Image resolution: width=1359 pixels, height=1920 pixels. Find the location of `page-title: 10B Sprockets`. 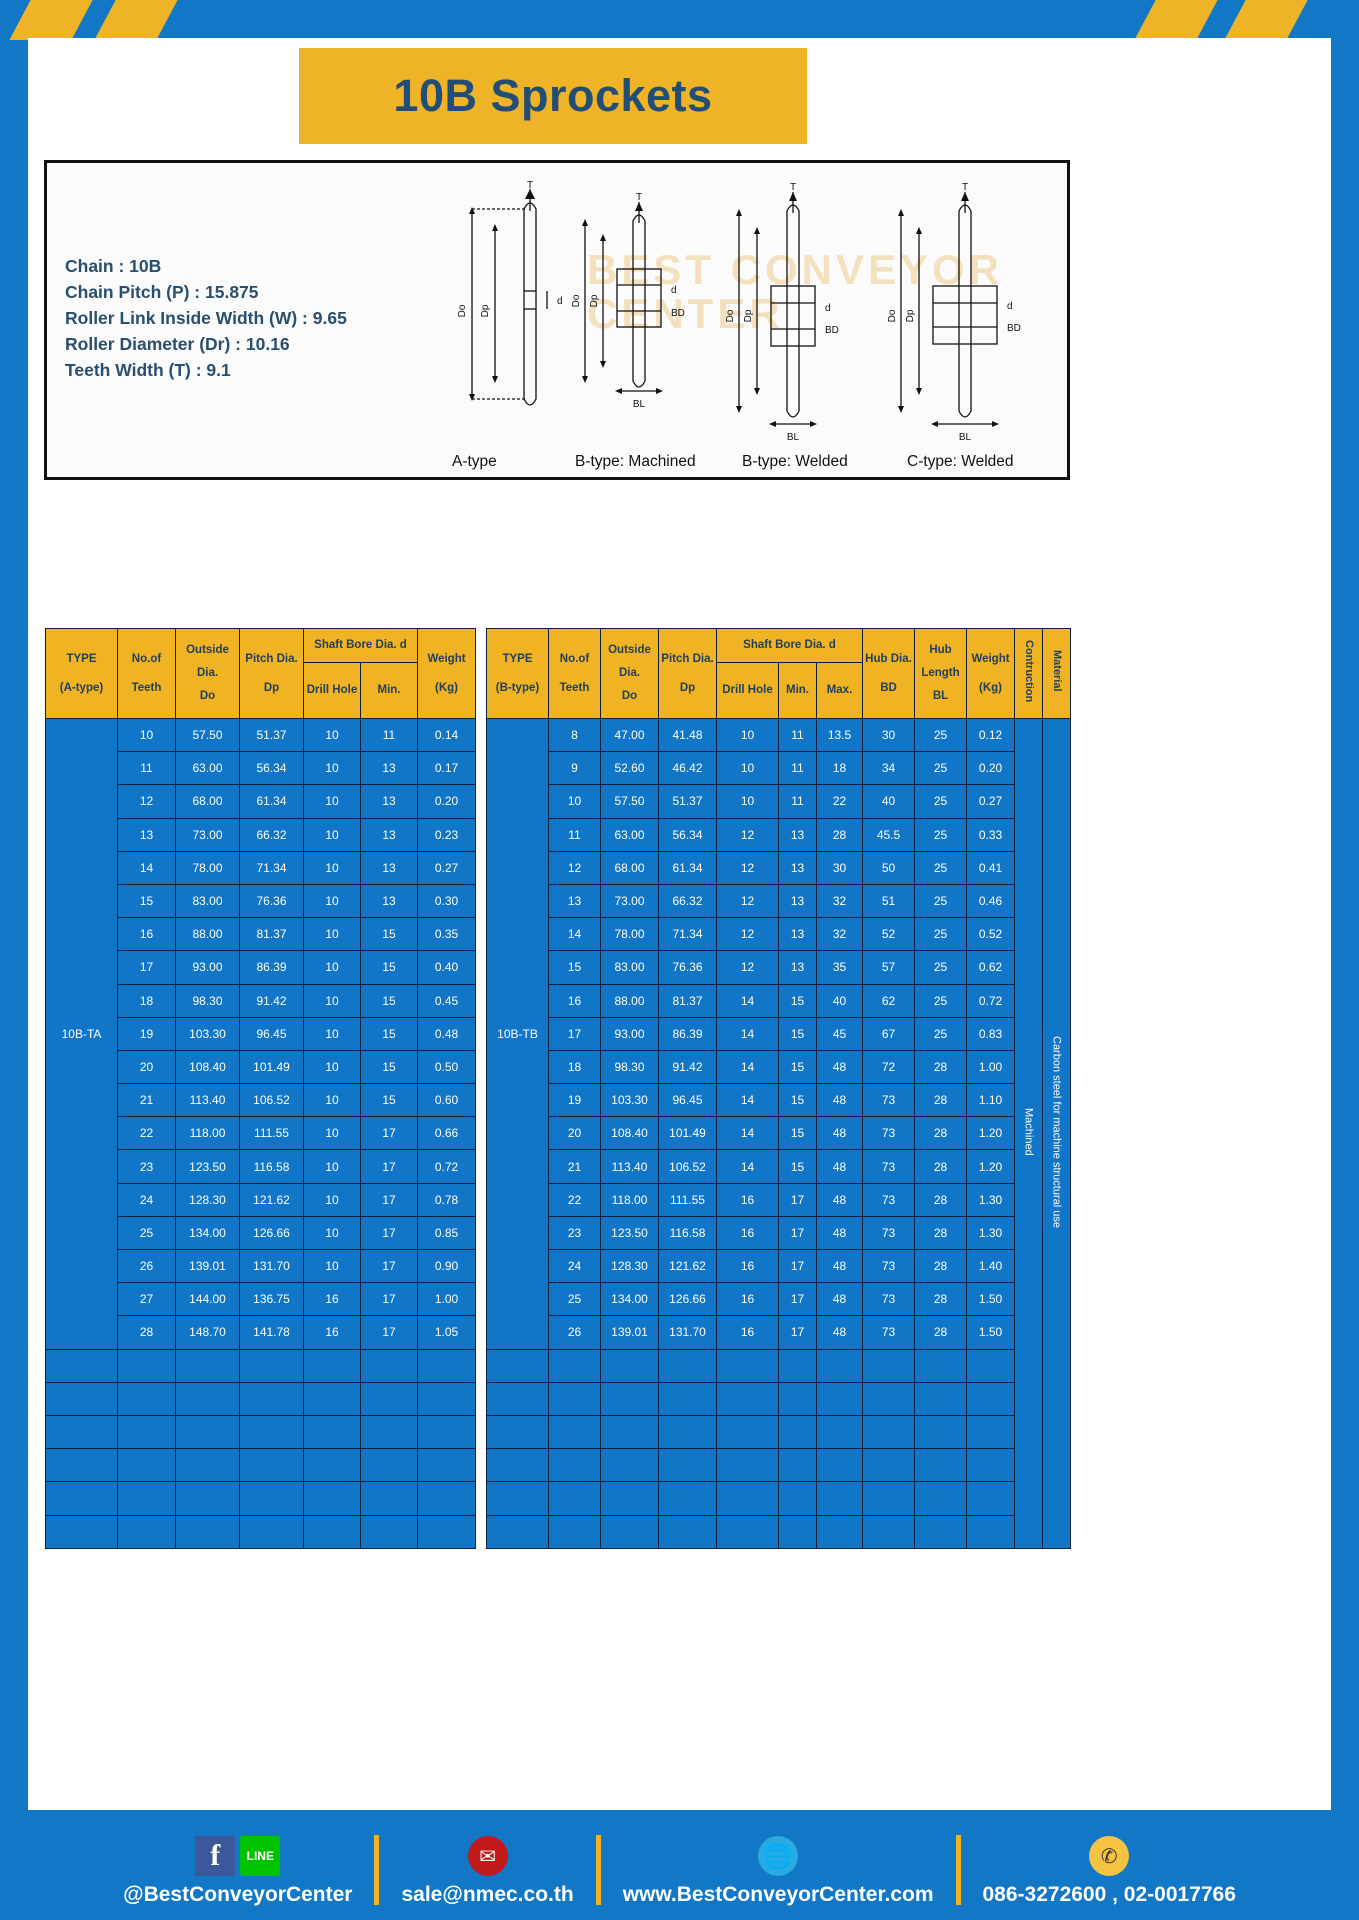

page-title: 10B Sprockets is located at coordinates (553, 95).